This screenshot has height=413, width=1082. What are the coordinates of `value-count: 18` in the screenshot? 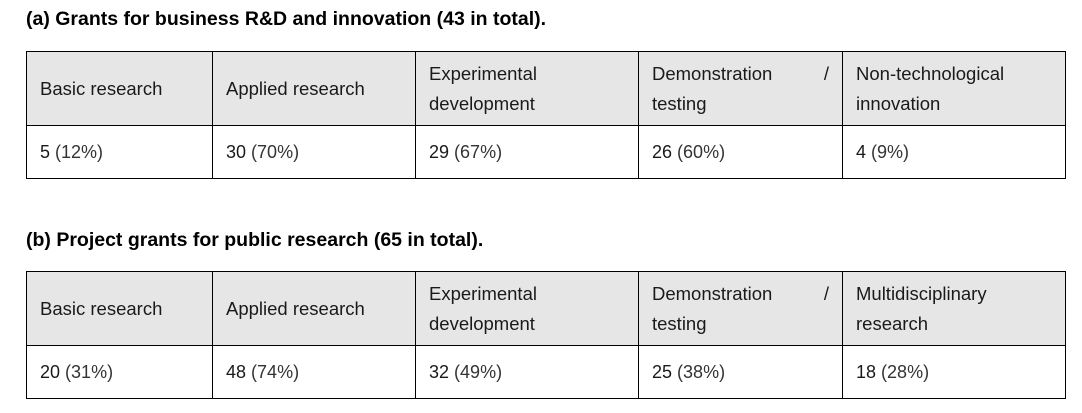 It's located at (866, 372).